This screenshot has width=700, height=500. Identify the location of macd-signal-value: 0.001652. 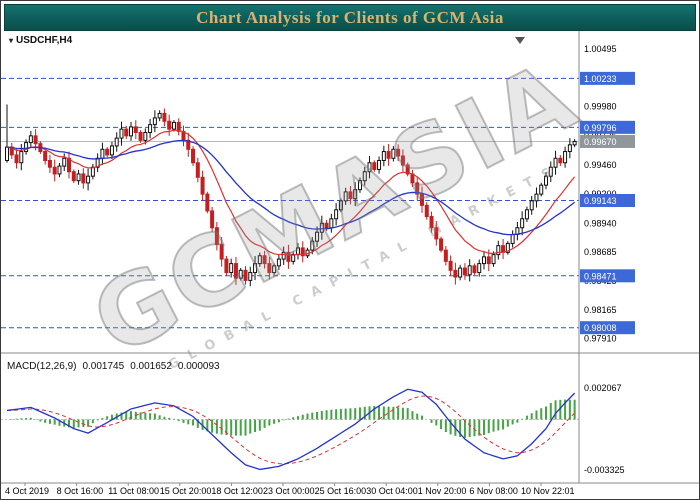
(151, 366).